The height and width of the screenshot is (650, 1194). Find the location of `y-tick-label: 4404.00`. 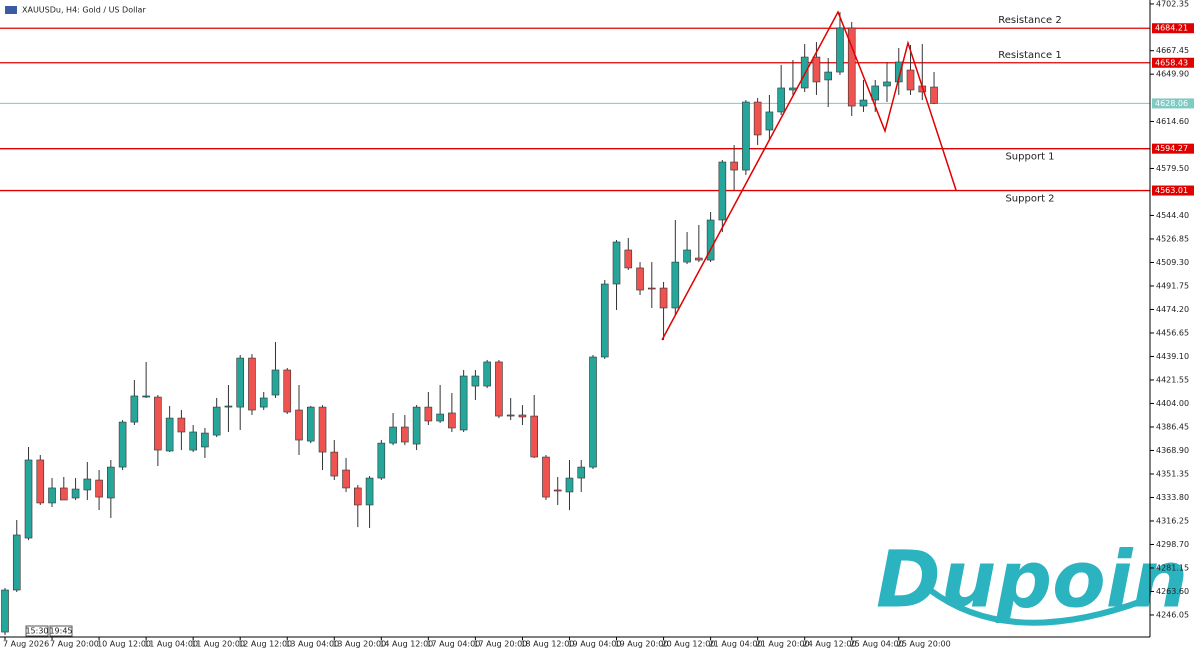

y-tick-label: 4404.00 is located at coordinates (1172, 403).